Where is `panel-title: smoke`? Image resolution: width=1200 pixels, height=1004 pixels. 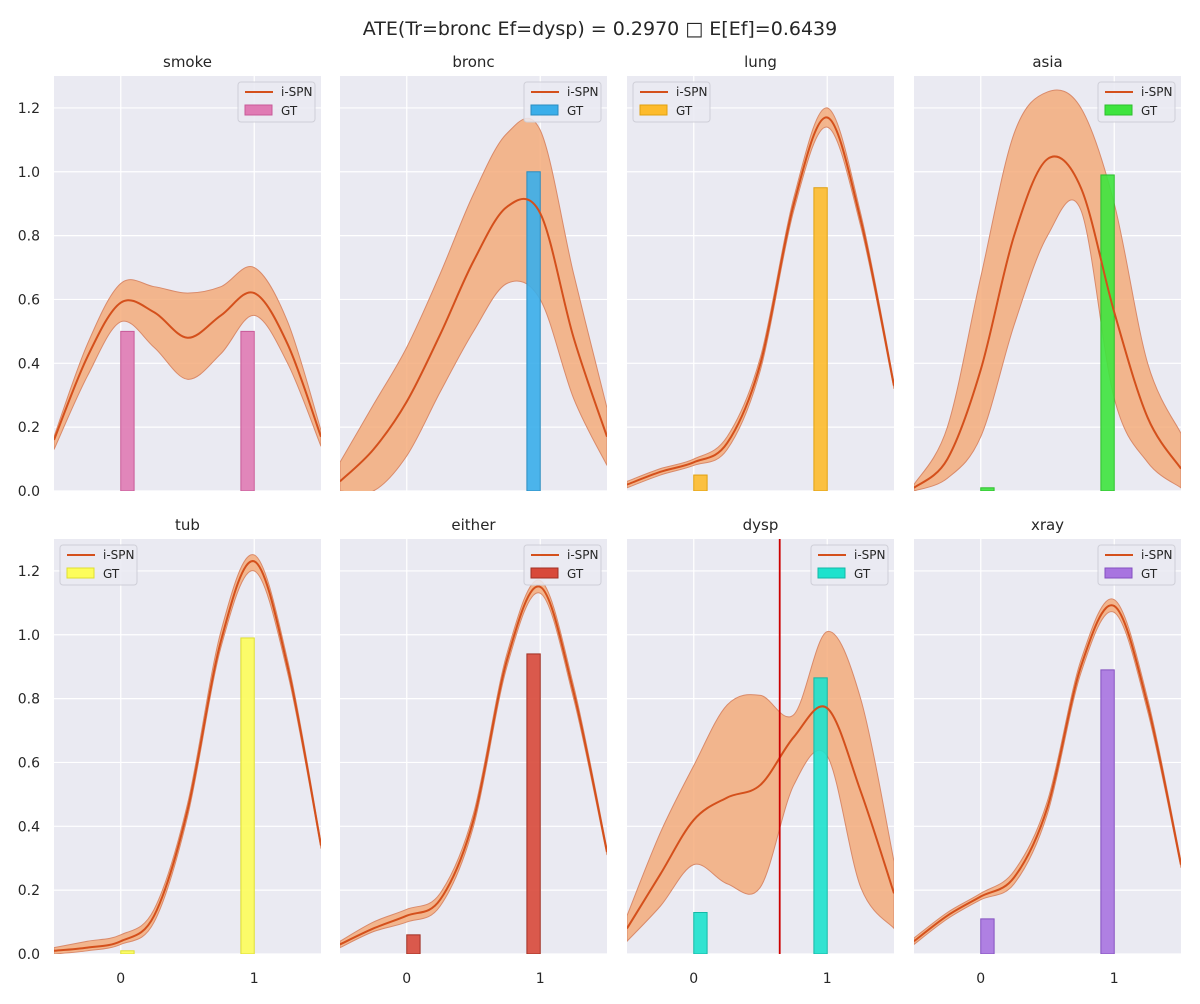
panel-title: smoke is located at coordinates (187, 62).